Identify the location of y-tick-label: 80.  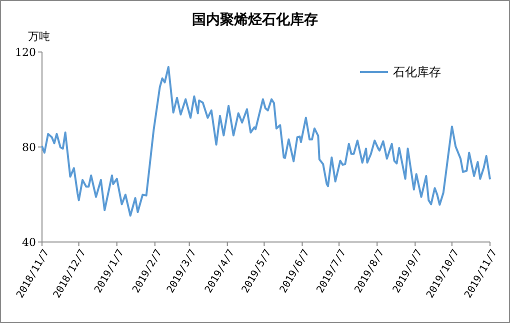
(29, 147).